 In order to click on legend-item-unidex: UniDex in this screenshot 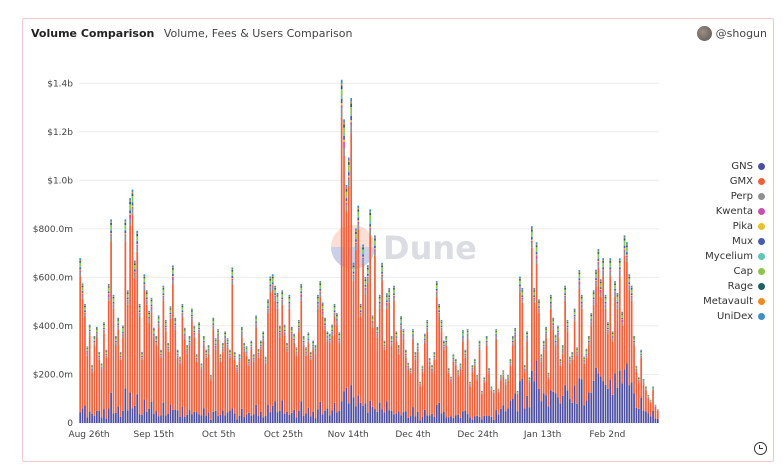, I will do `click(734, 316)`.